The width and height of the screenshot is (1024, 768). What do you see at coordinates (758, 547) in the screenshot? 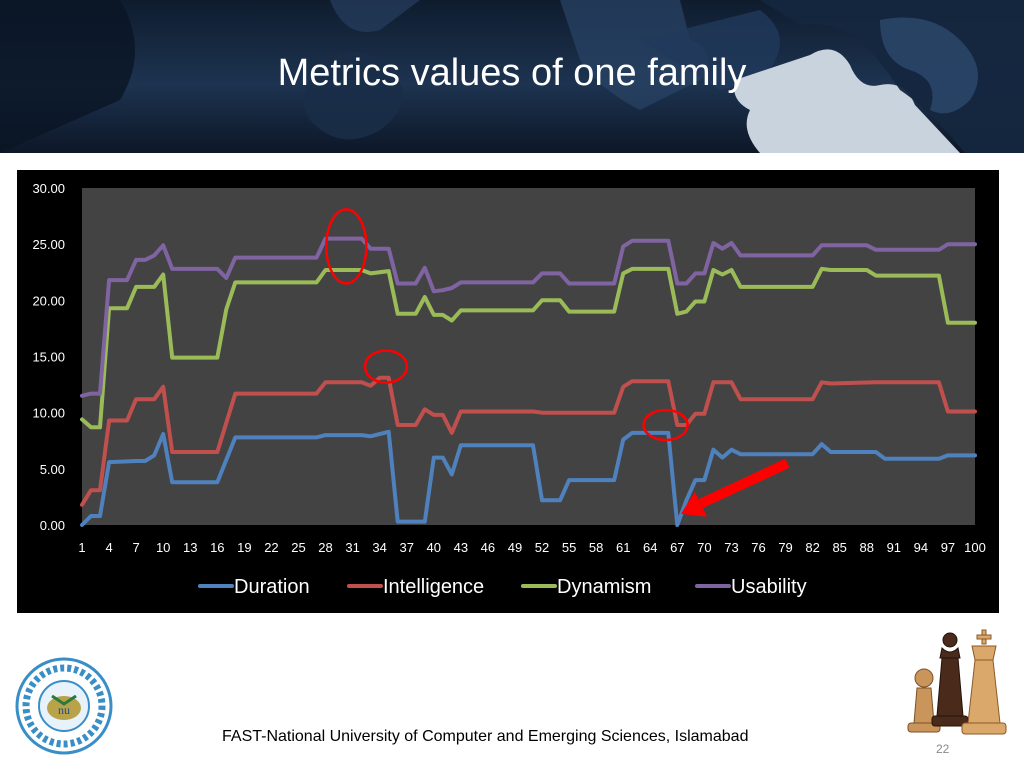
I see `x-tick-label: 76` at bounding box center [758, 547].